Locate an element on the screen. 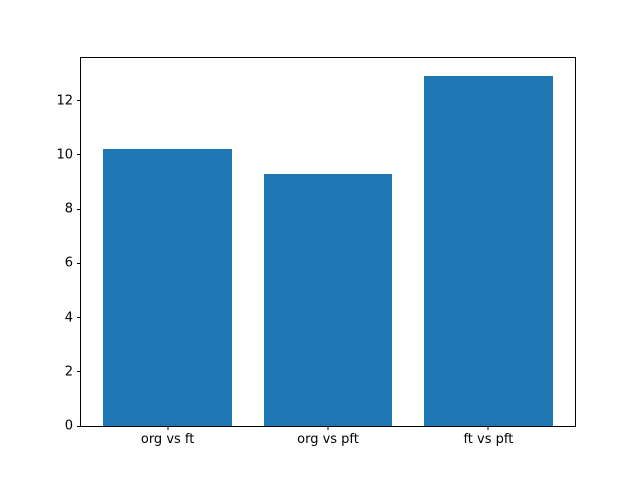  y-tick-label: 8 is located at coordinates (68, 209).